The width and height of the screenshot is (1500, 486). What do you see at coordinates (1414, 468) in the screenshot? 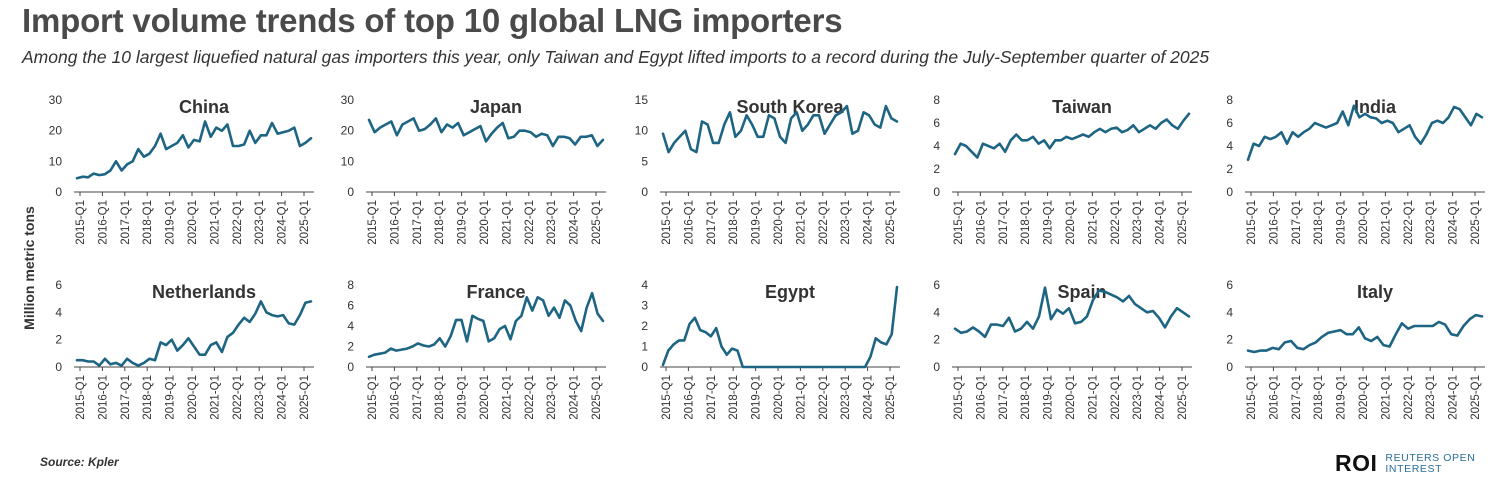
I see `brand-line-2: INTEREST` at bounding box center [1414, 468].